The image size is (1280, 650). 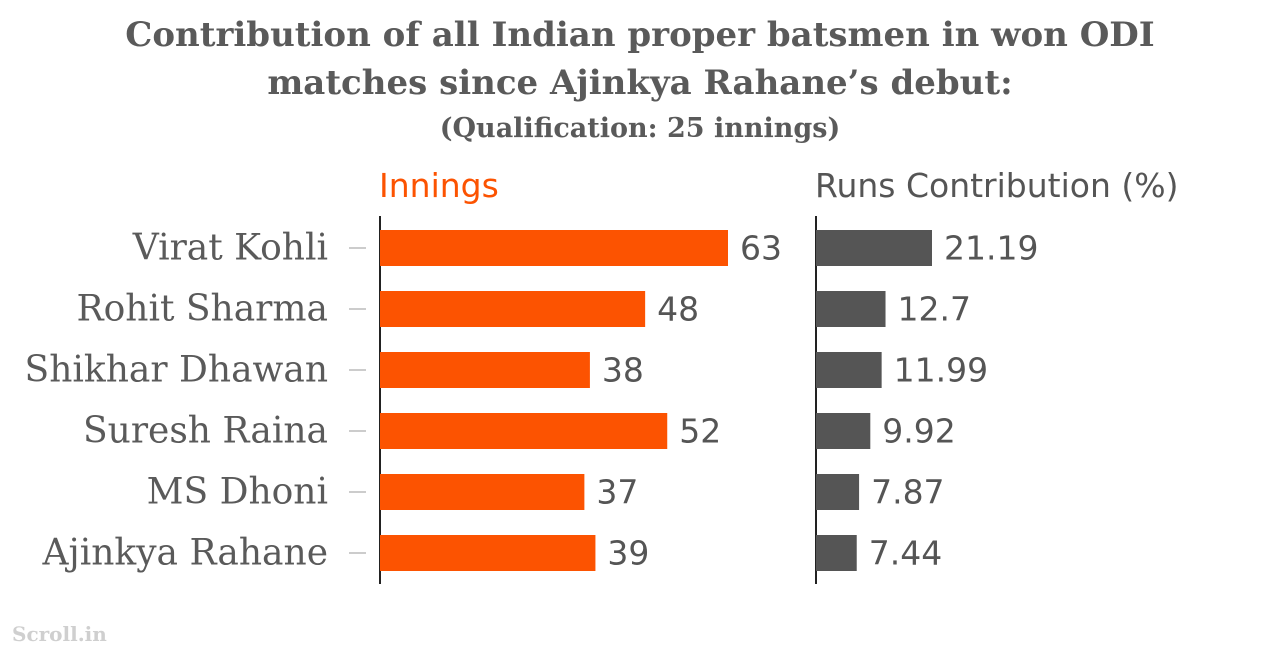 I want to click on category-label: Rohit Sharma, so click(x=202, y=309).